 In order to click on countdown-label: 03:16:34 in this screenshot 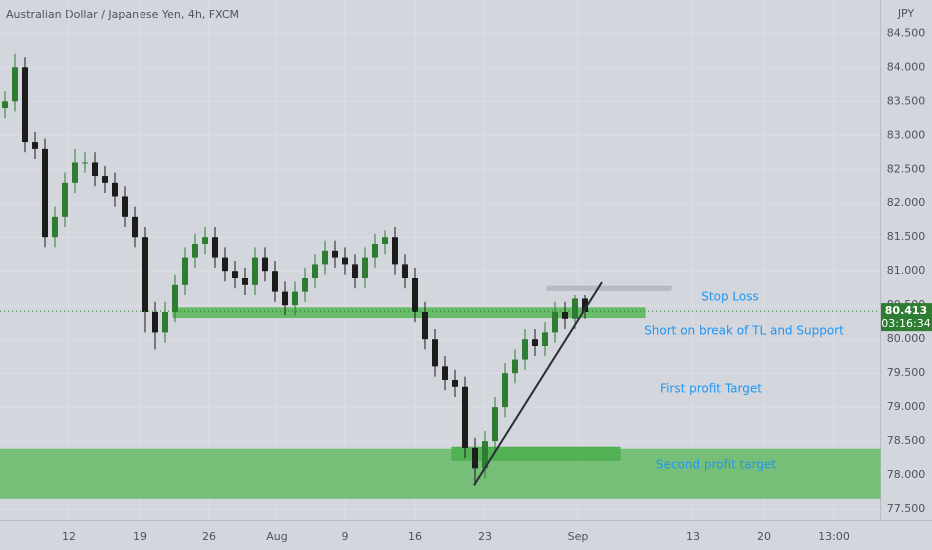, I will do `click(905, 323)`.